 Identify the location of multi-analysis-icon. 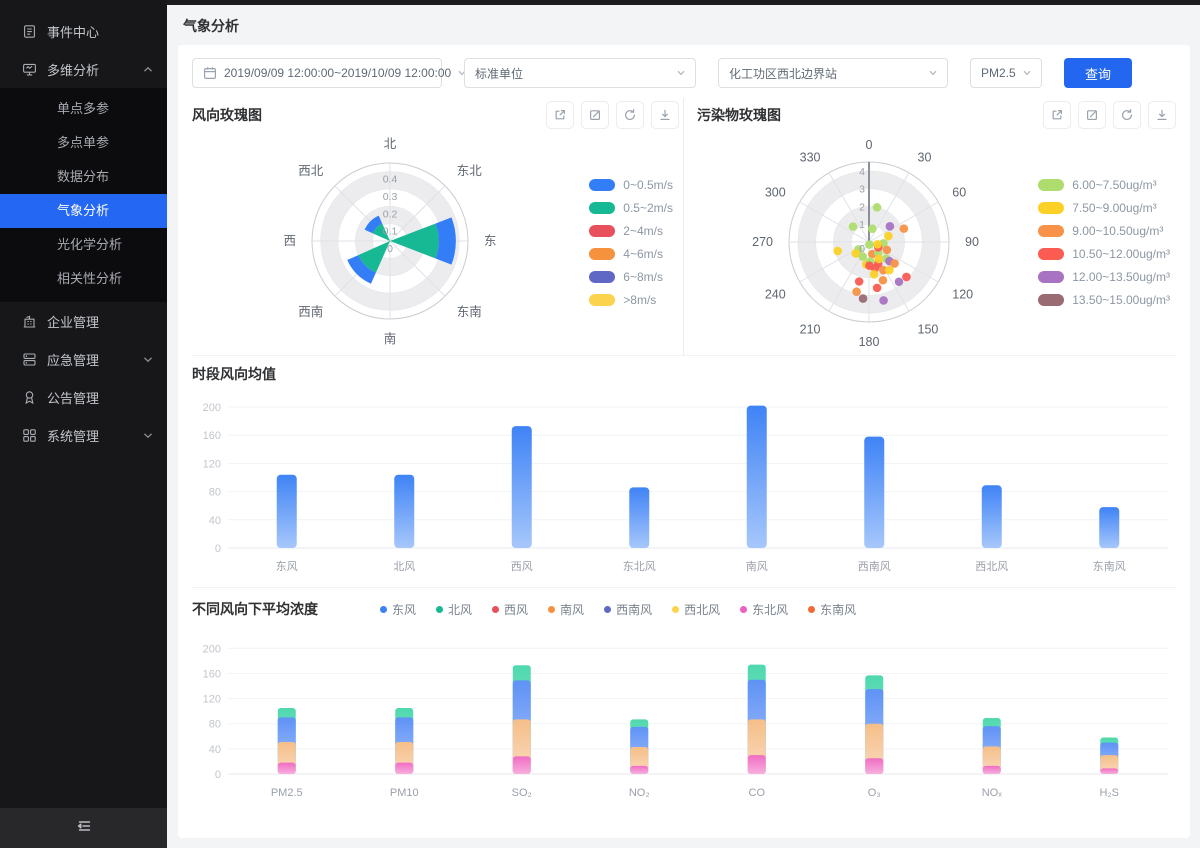
(29, 69).